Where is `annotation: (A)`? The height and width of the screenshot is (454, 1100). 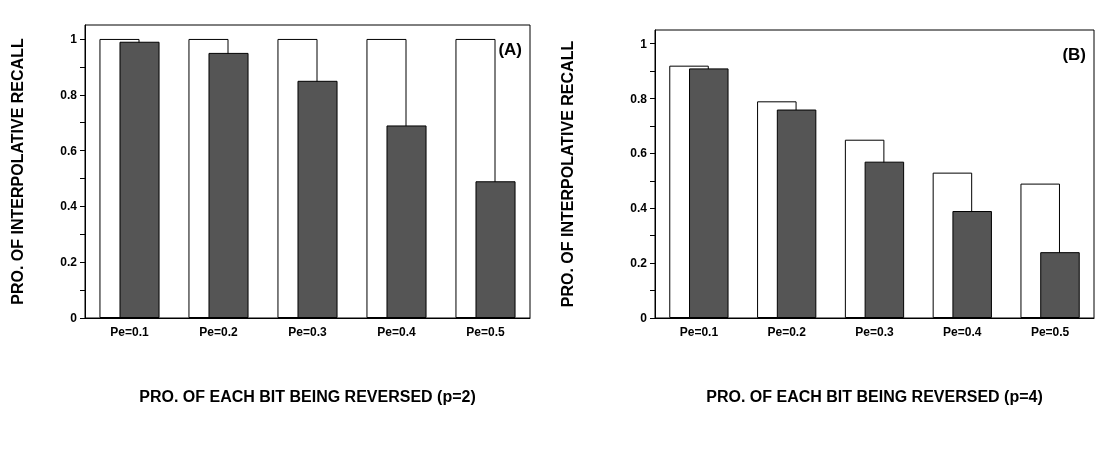
annotation: (A) is located at coordinates (510, 49).